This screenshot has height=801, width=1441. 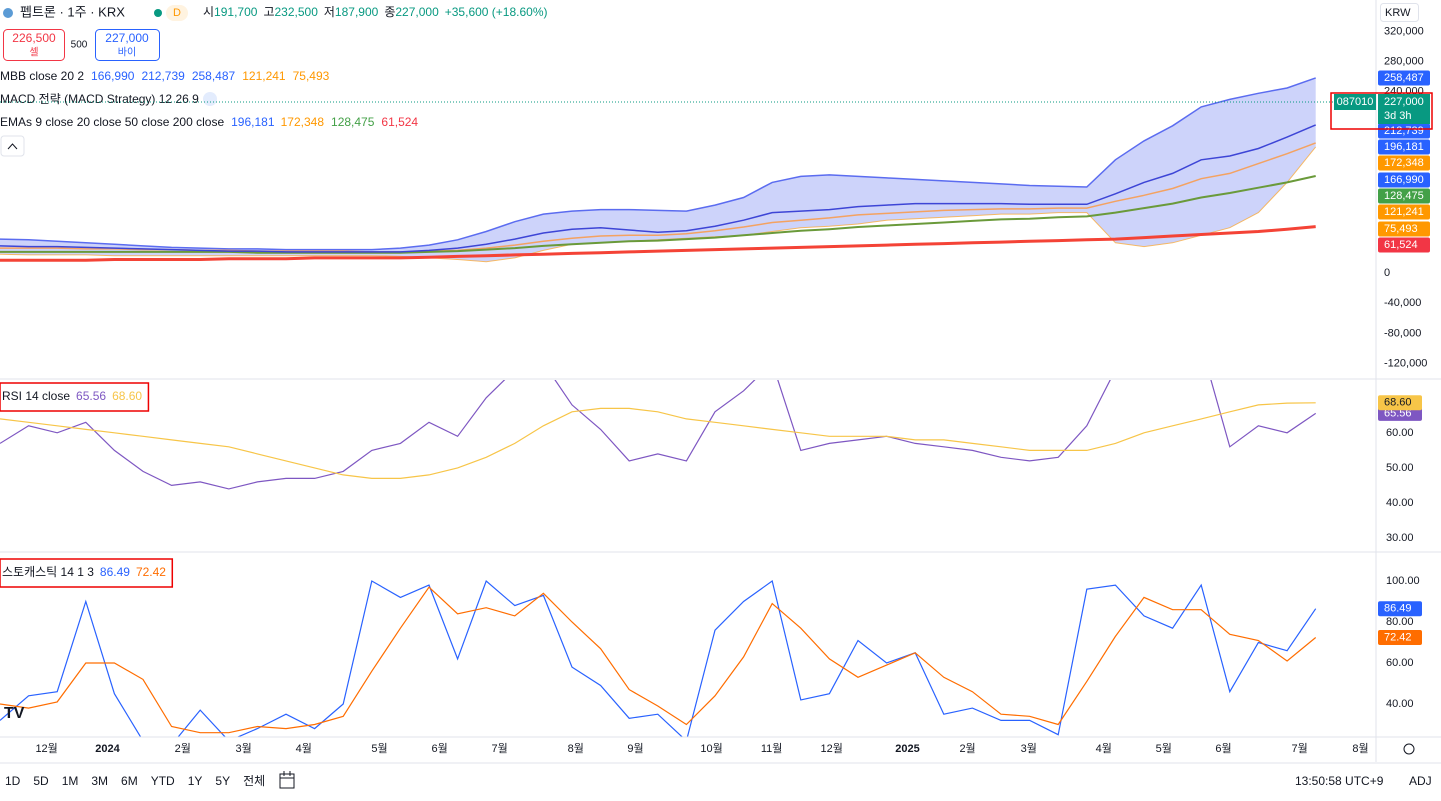 I want to click on range-button: YTD, so click(x=163, y=781).